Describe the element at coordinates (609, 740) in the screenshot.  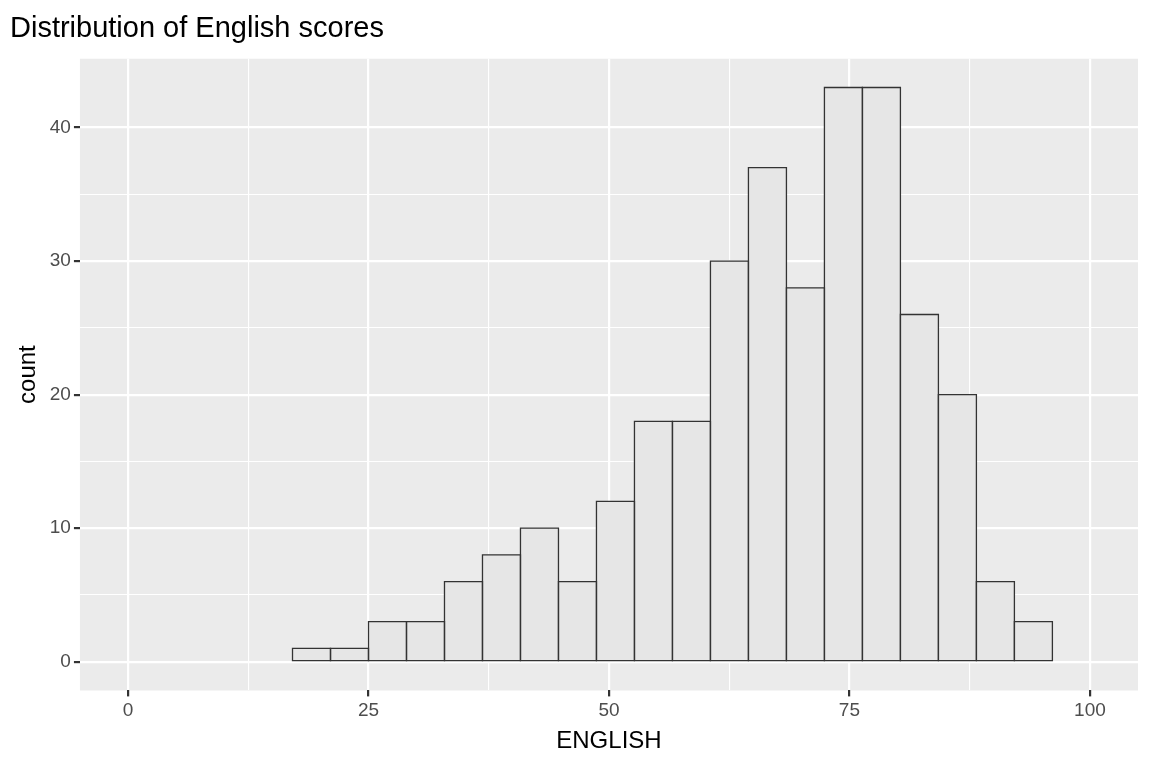
I see `x-axis-title: ENGLISH` at that location.